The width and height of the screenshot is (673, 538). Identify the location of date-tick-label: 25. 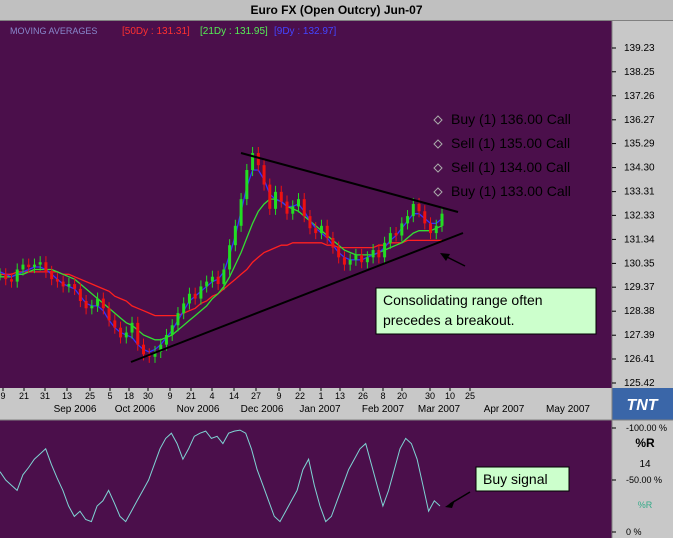
(90, 396).